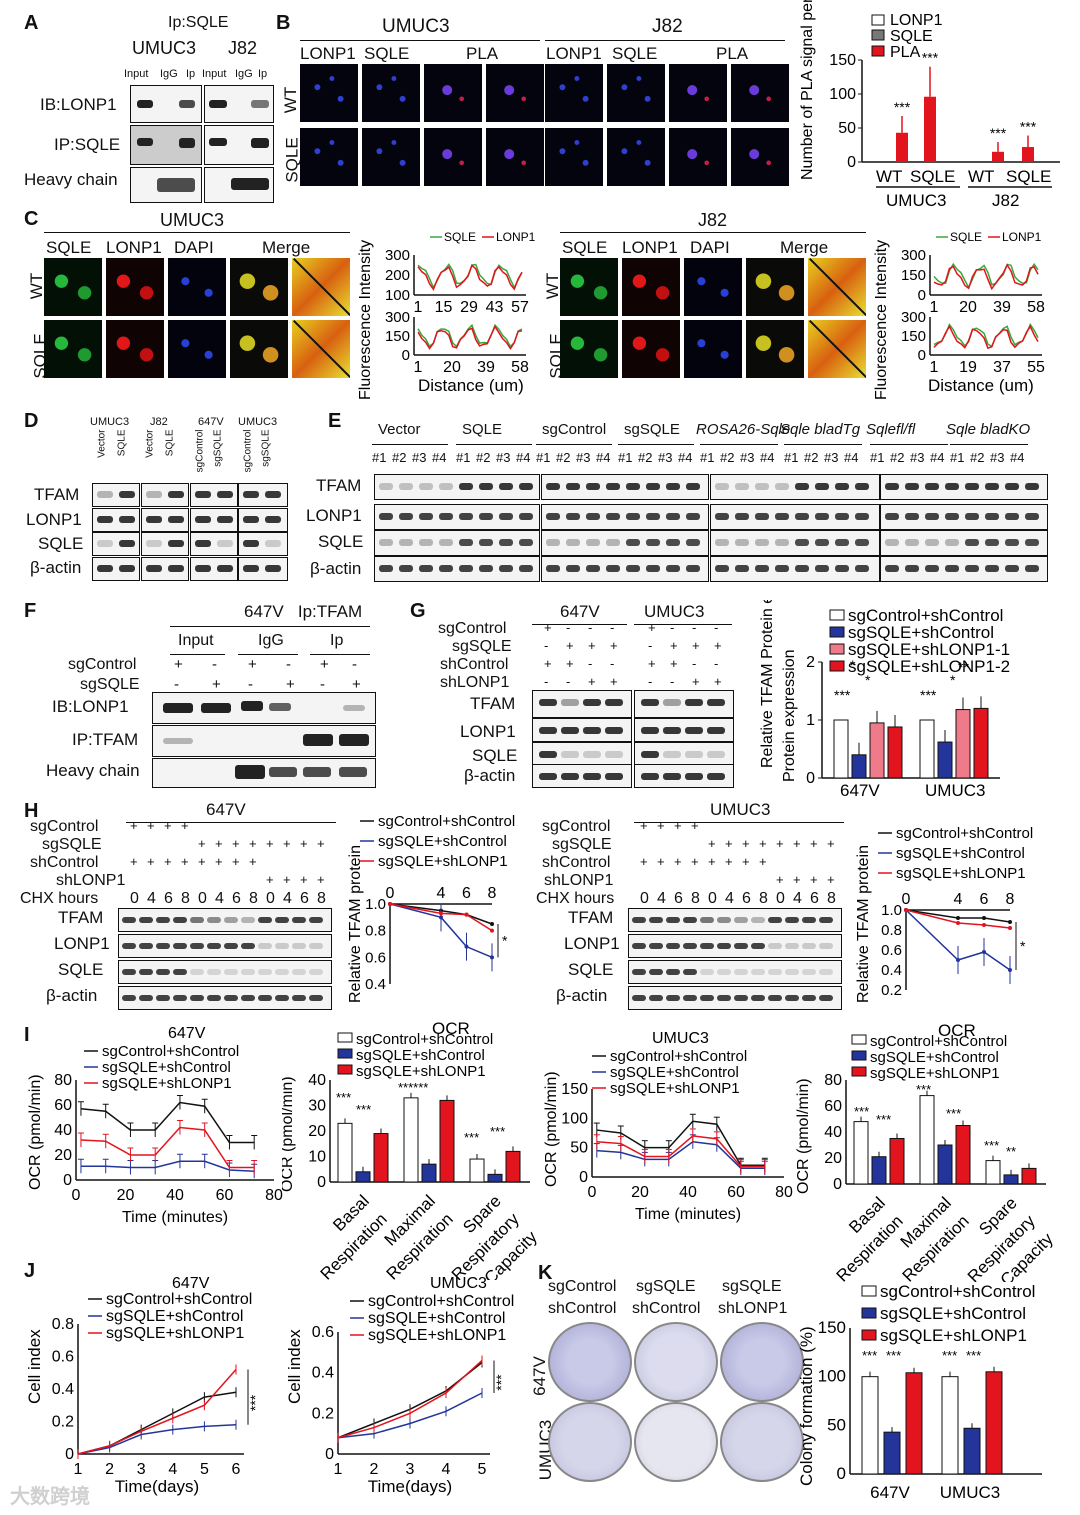 Image resolution: width=1080 pixels, height=1515 pixels. What do you see at coordinates (767, 684) in the screenshot?
I see `g-ylabel: Relative TFAM Protein expression` at bounding box center [767, 684].